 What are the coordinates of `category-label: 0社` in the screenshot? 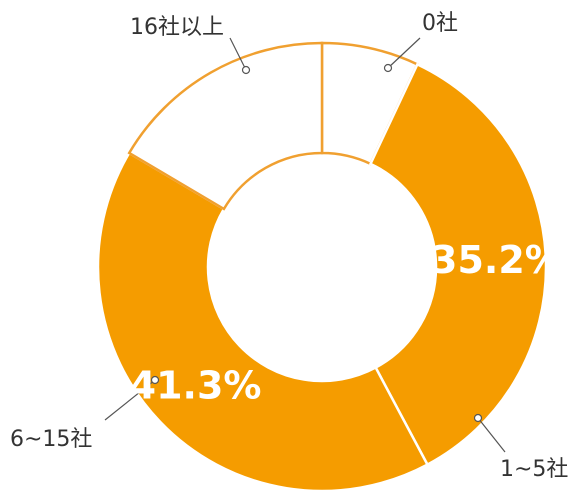 It's located at (440, 23).